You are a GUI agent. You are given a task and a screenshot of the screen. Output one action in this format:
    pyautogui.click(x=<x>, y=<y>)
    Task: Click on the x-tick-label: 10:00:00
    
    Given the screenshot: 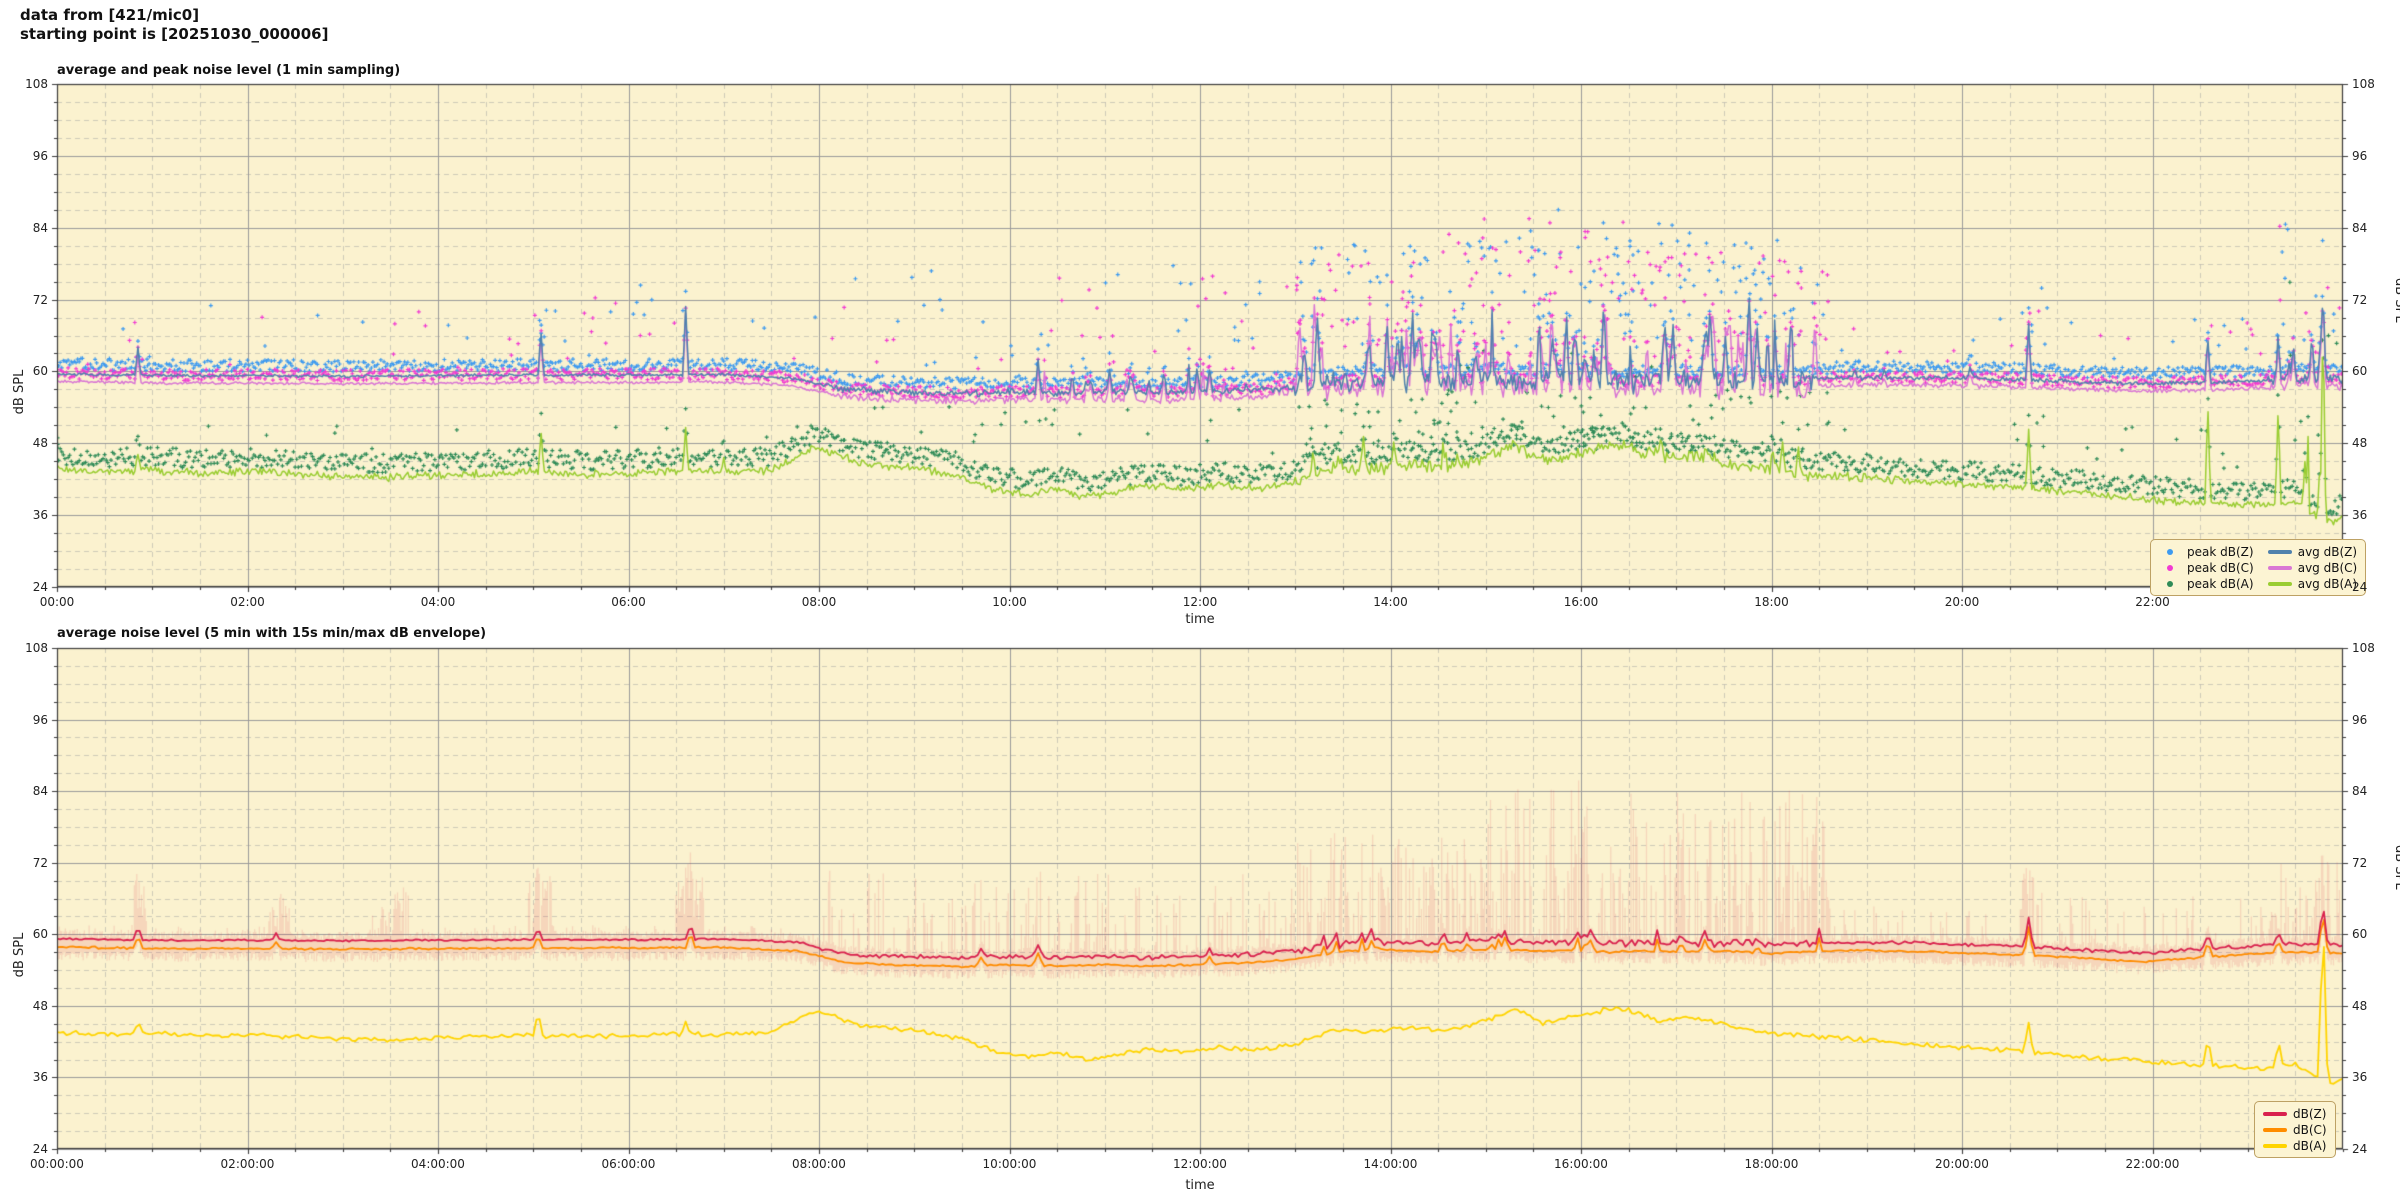 What is the action you would take?
    pyautogui.click(x=1009, y=1164)
    